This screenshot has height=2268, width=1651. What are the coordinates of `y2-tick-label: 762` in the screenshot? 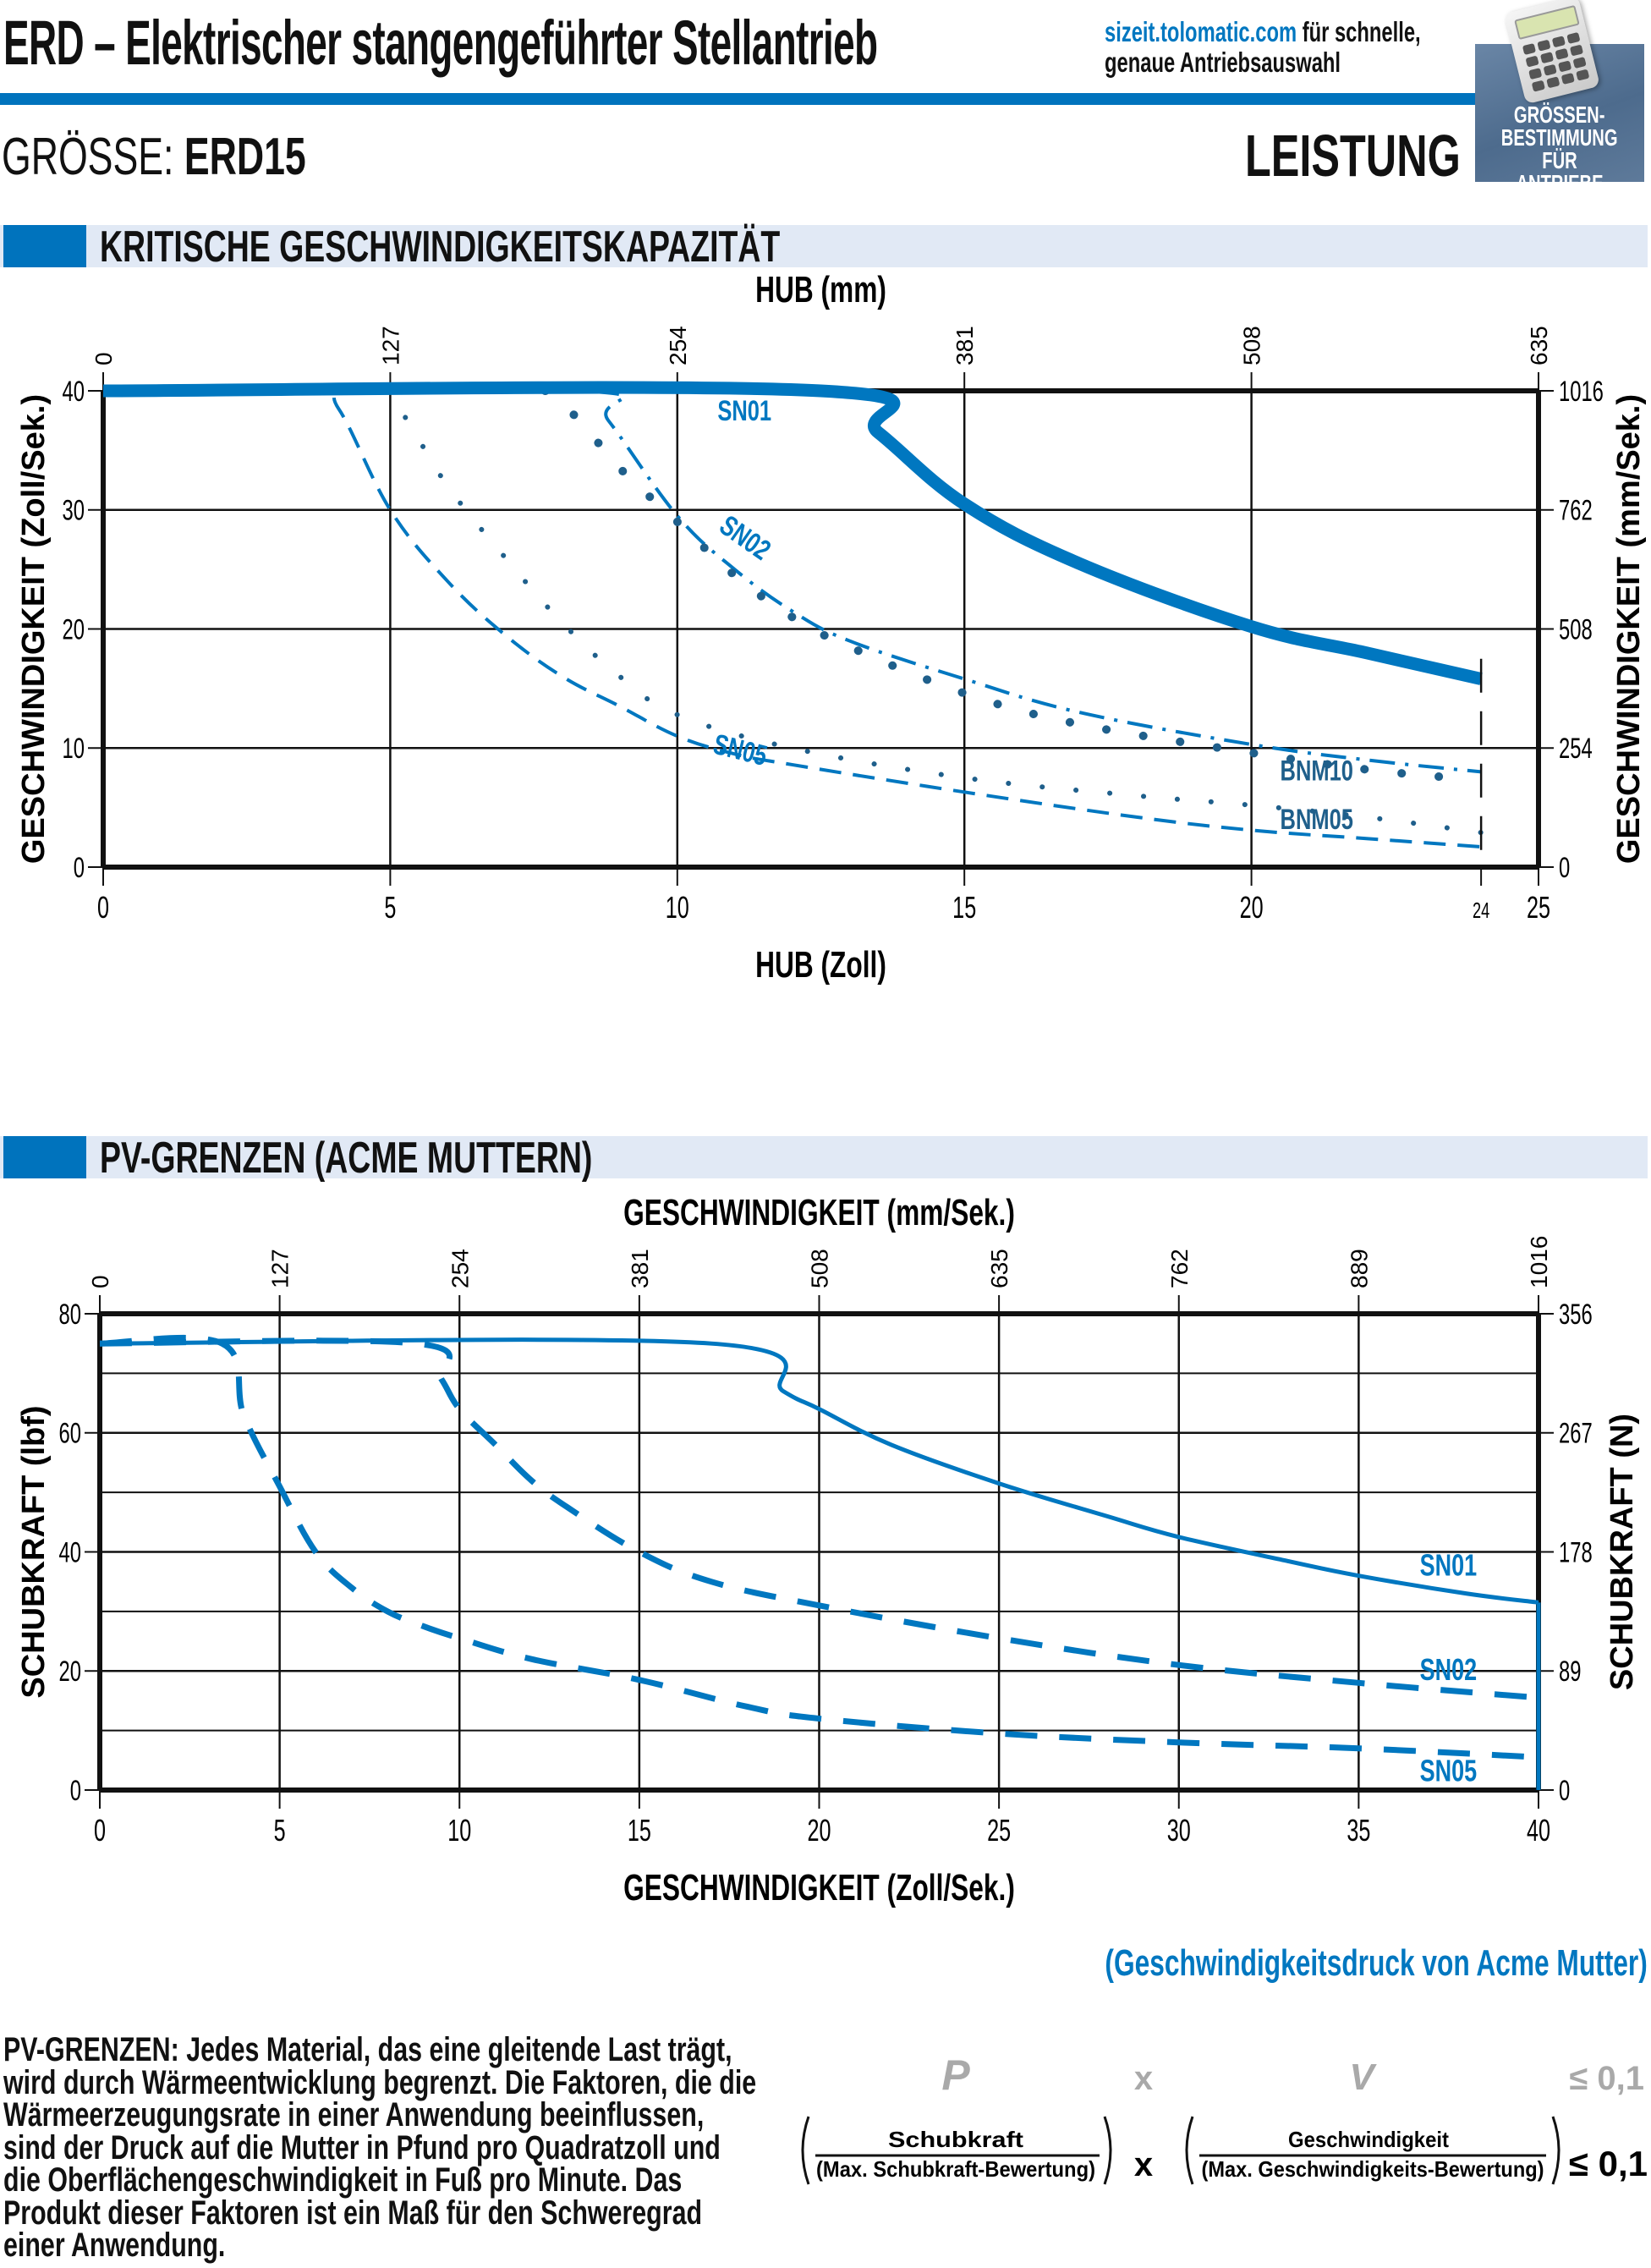 It's located at (1576, 511).